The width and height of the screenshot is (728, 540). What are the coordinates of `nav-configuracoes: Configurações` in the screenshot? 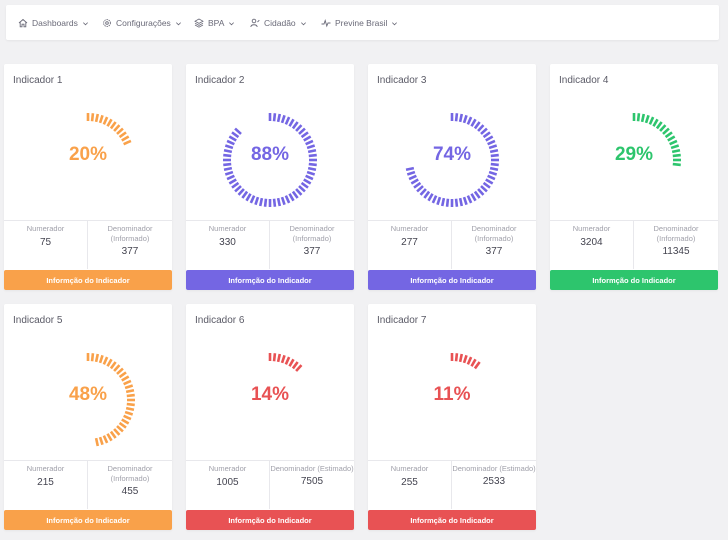 It's located at (142, 23).